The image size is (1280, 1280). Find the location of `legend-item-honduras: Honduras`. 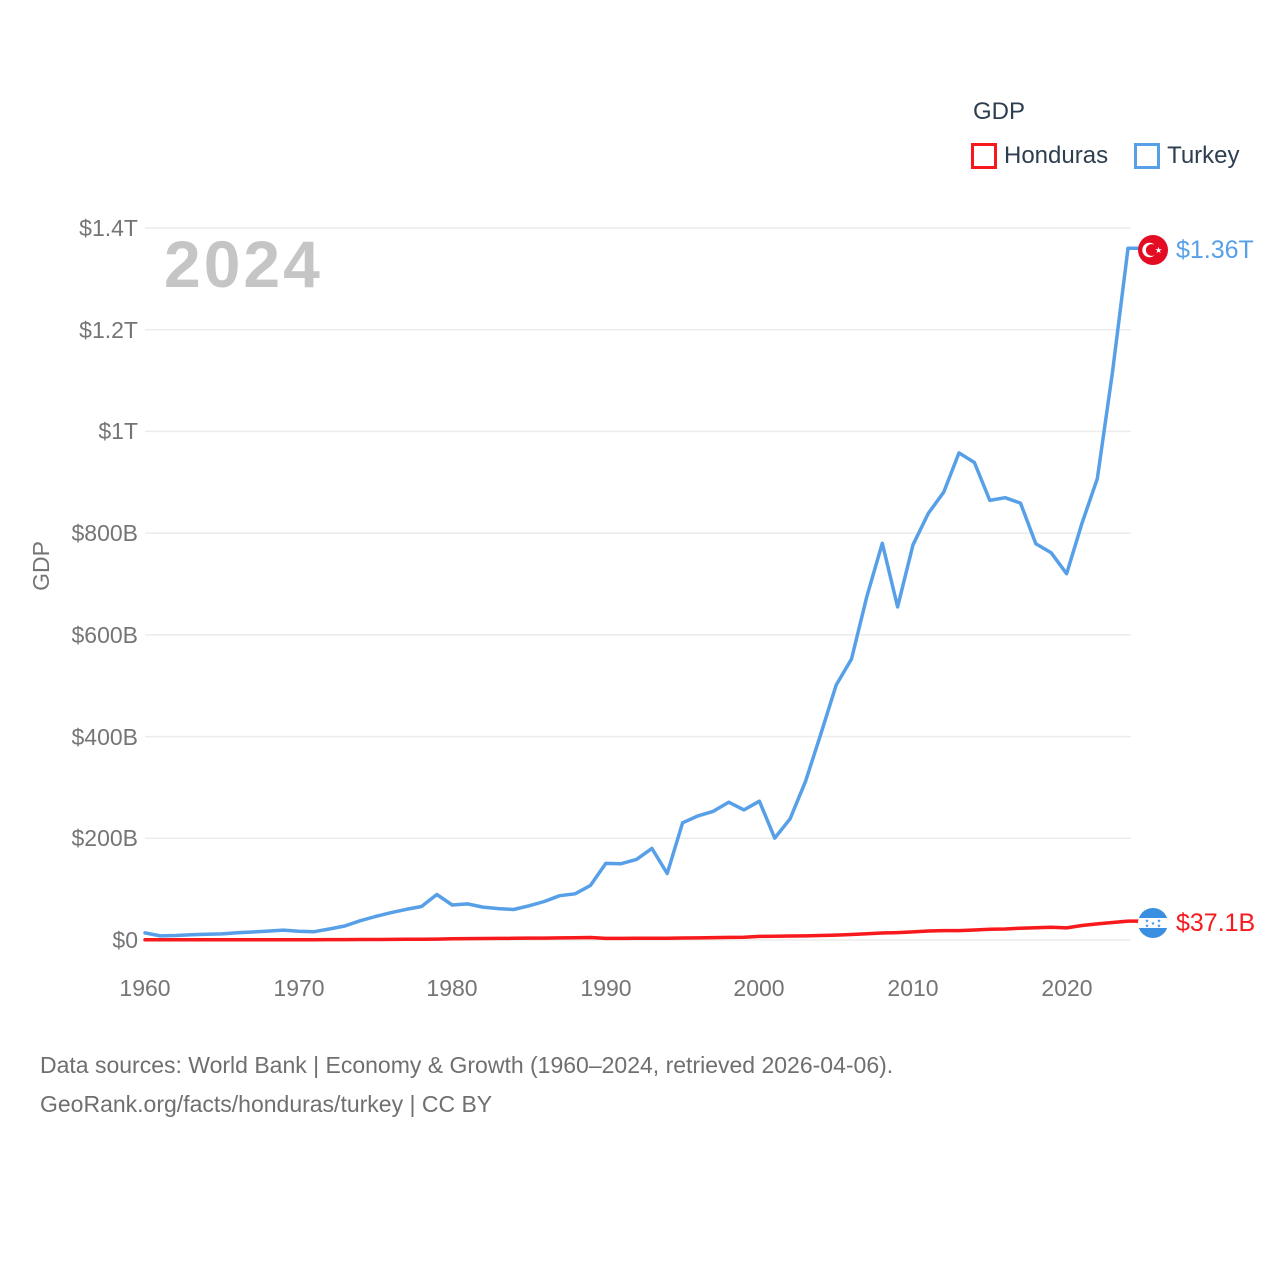

legend-item-honduras: Honduras is located at coordinates (1039, 156).